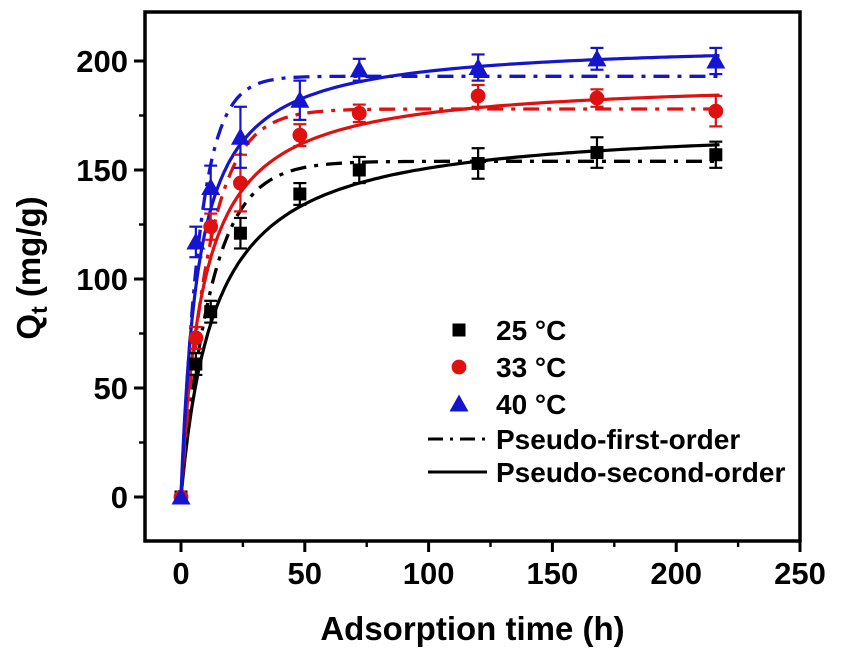 This screenshot has height=668, width=846. I want to click on x-tick-label: 150, so click(553, 573).